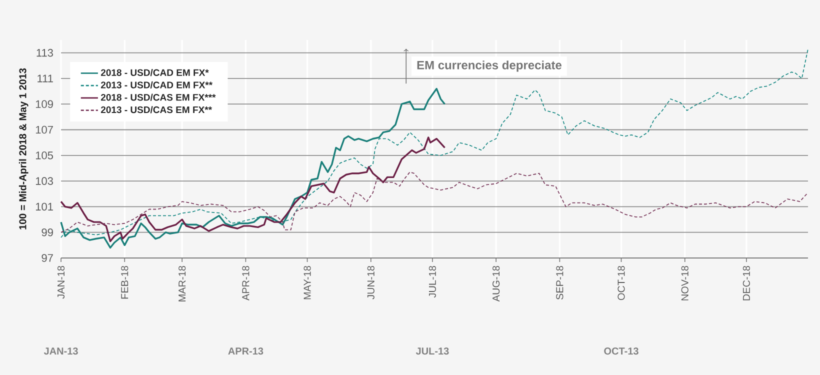 The image size is (820, 375). Describe the element at coordinates (45, 156) in the screenshot. I see `y-tick-label: 105` at that location.